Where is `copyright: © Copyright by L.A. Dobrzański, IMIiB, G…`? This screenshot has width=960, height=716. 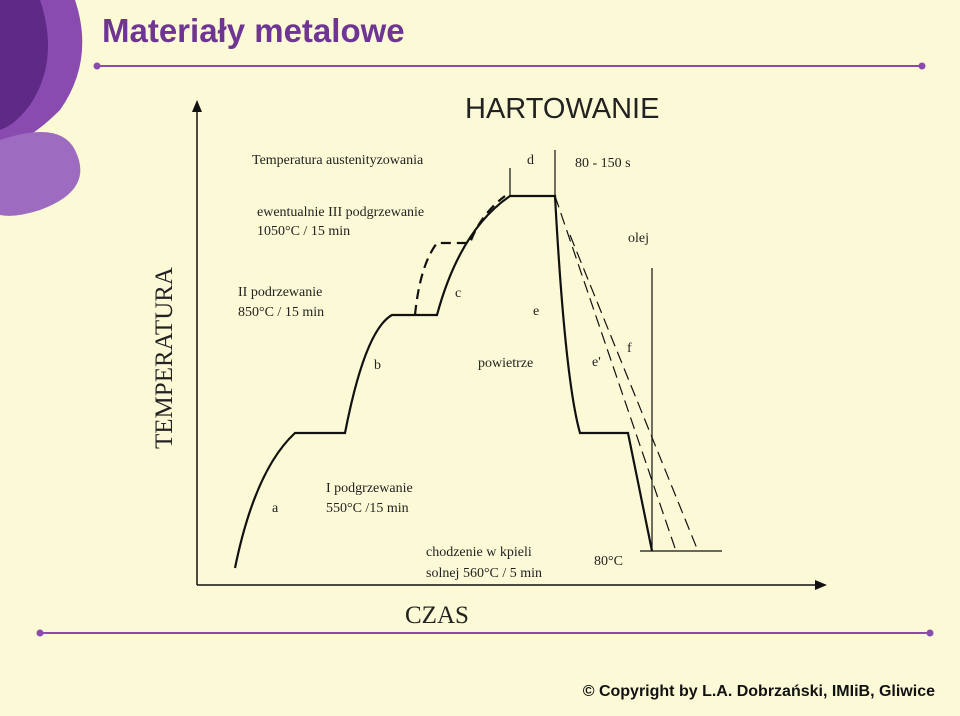
copyright: © Copyright by L.A. Dobrzański, IMIiB, G… is located at coordinates (759, 691).